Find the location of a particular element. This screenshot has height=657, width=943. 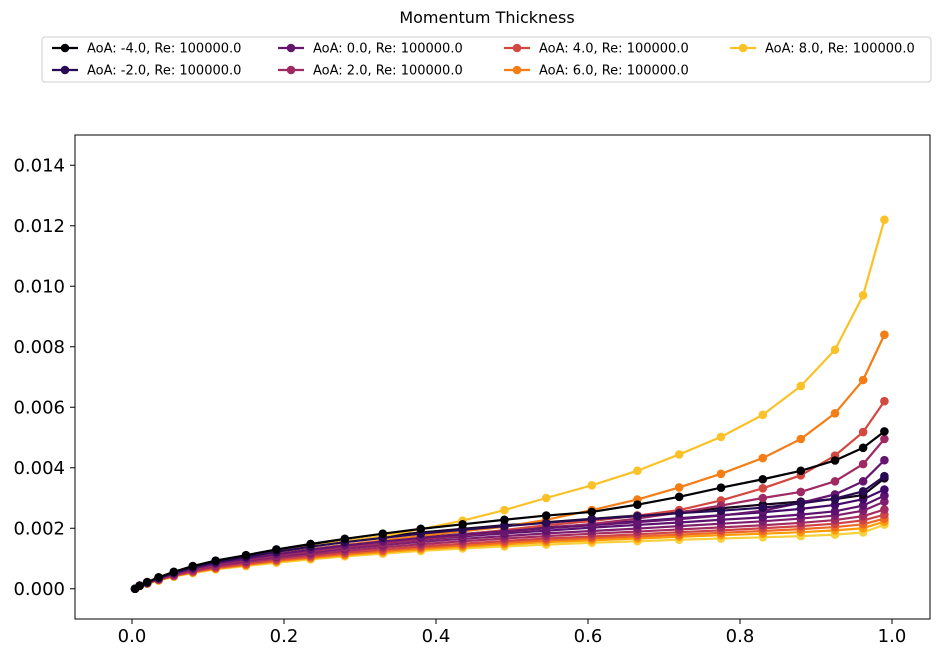

y-tick-label: 0.010 is located at coordinates (39, 286).